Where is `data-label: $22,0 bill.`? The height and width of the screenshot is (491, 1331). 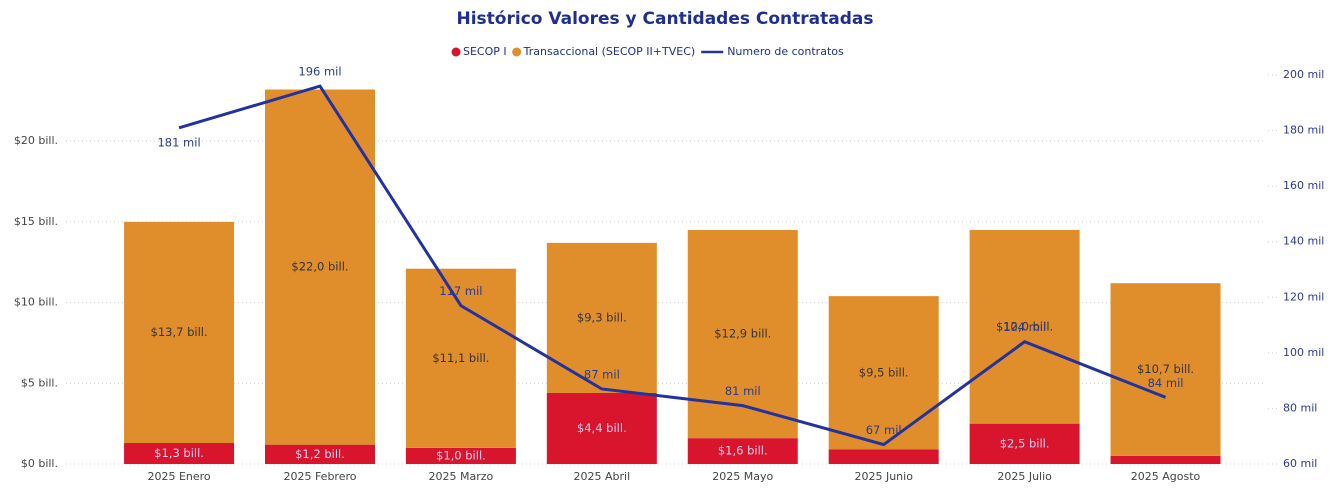
data-label: $22,0 bill. is located at coordinates (319, 267).